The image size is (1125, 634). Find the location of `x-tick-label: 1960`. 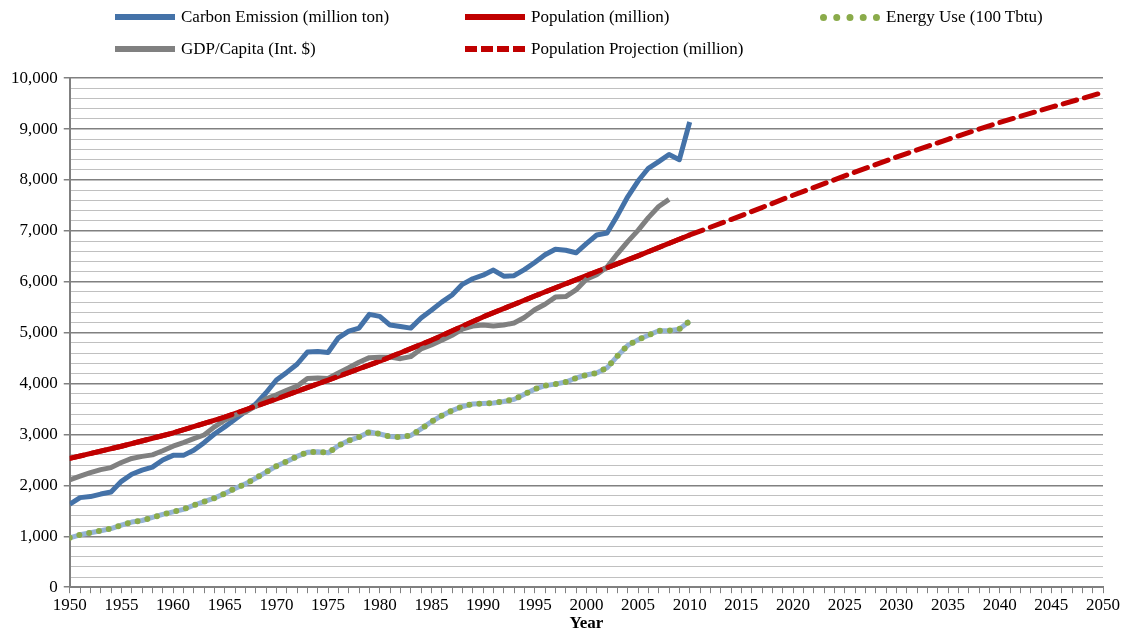

x-tick-label: 1960 is located at coordinates (173, 604).